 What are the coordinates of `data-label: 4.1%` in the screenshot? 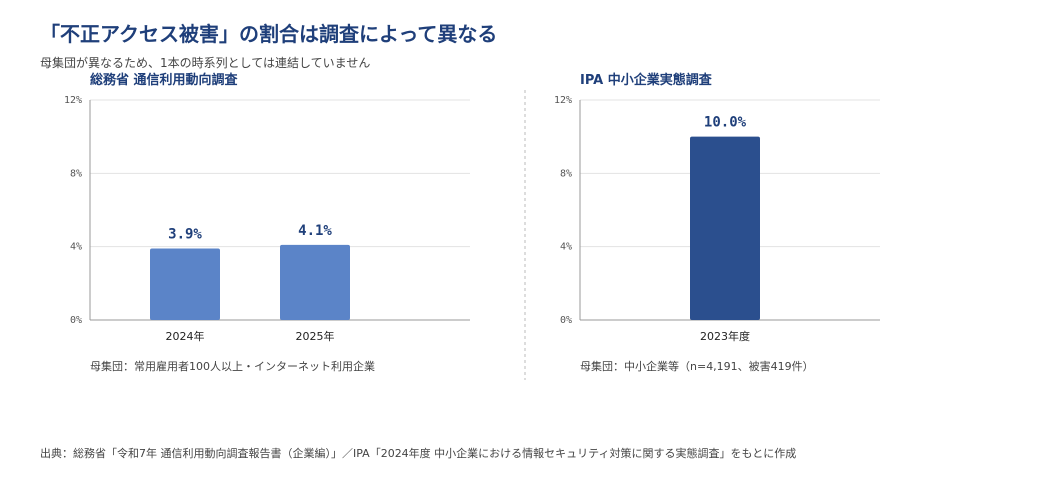 It's located at (315, 231).